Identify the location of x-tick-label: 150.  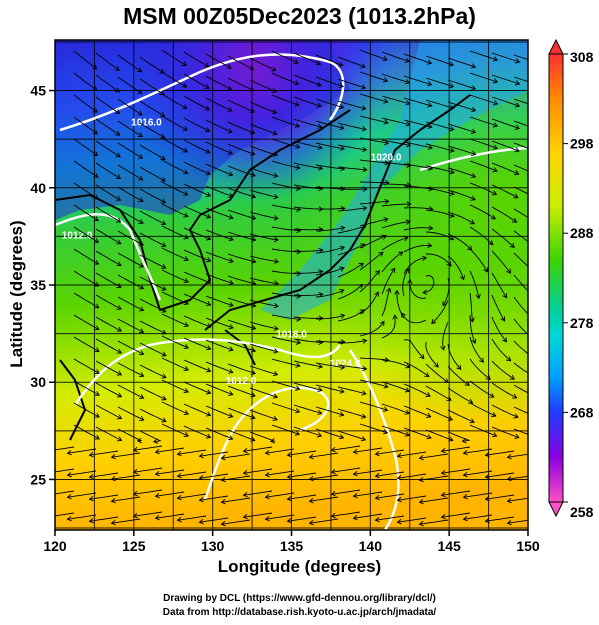
(528, 546).